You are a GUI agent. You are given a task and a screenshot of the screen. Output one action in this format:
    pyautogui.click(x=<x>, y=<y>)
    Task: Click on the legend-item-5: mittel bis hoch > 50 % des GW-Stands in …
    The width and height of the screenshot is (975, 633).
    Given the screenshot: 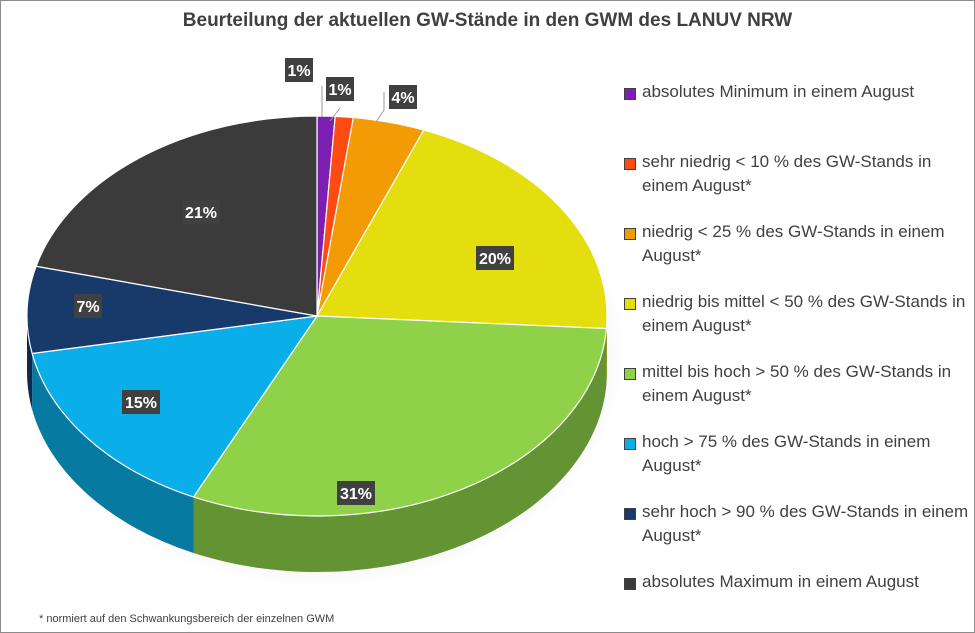 What is the action you would take?
    pyautogui.click(x=797, y=384)
    